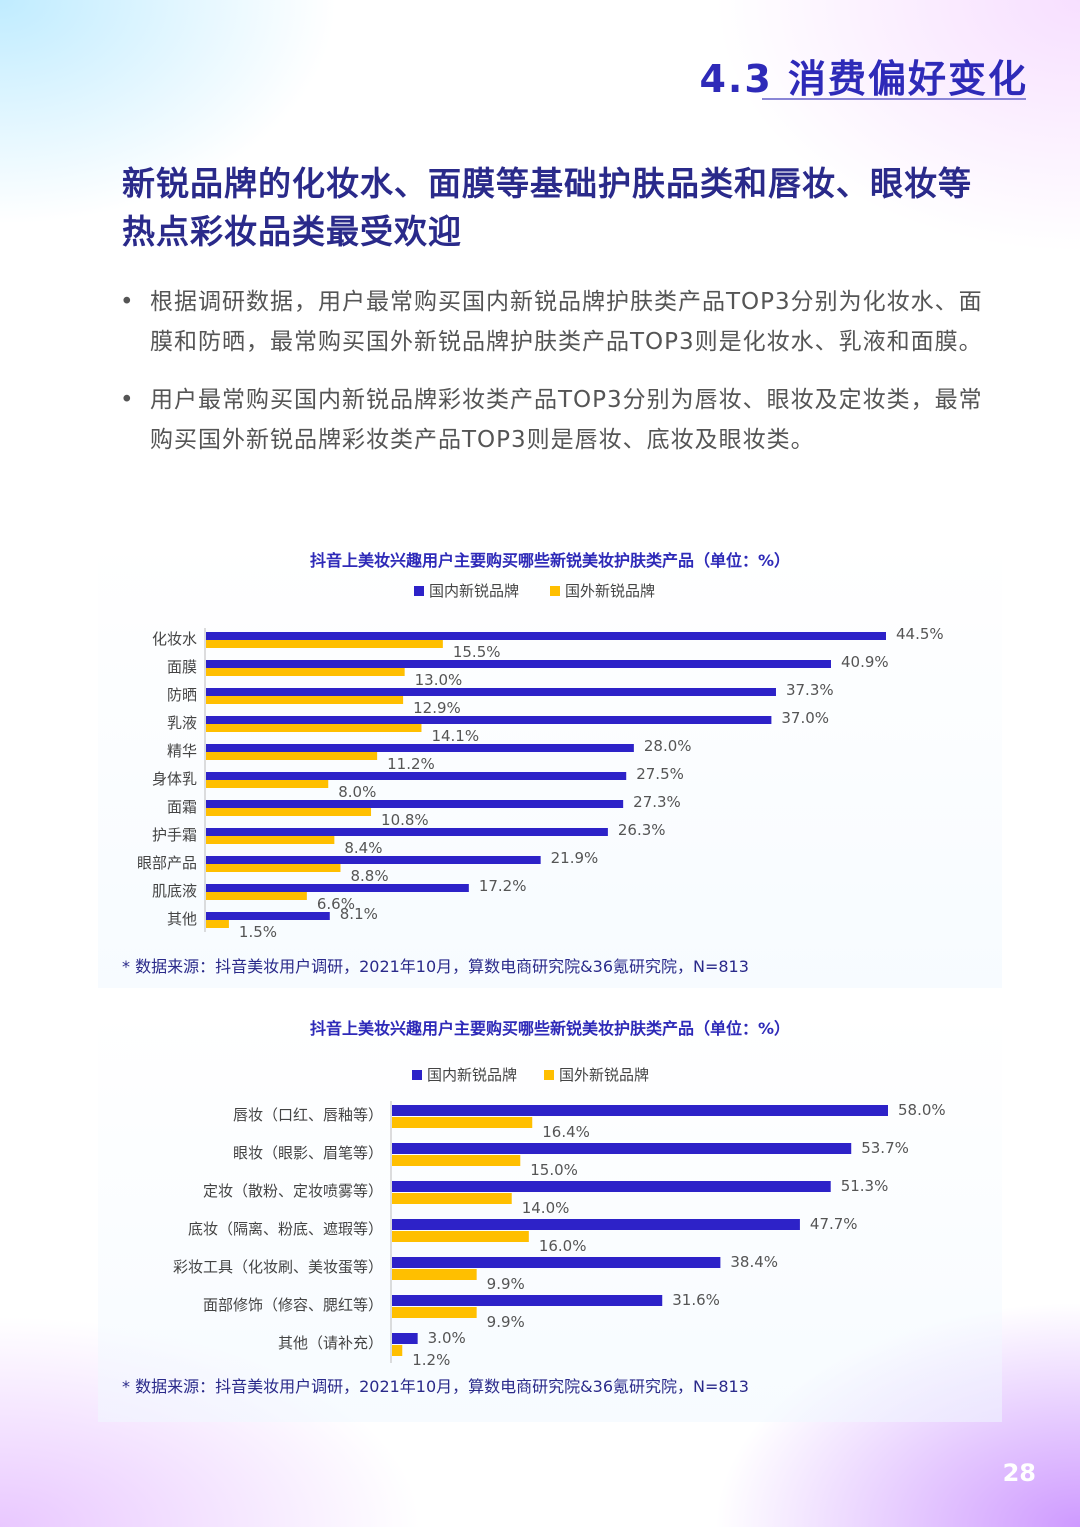 The image size is (1080, 1527). What do you see at coordinates (174, 779) in the screenshot?
I see `category-label: 身体乳` at bounding box center [174, 779].